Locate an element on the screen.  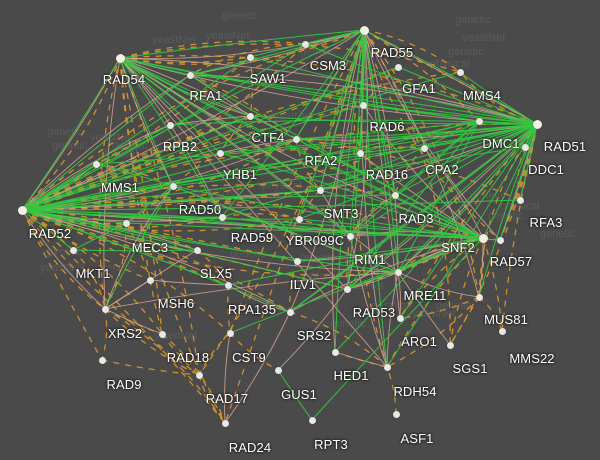
graph-node-rpt3 is located at coordinates (312, 420).